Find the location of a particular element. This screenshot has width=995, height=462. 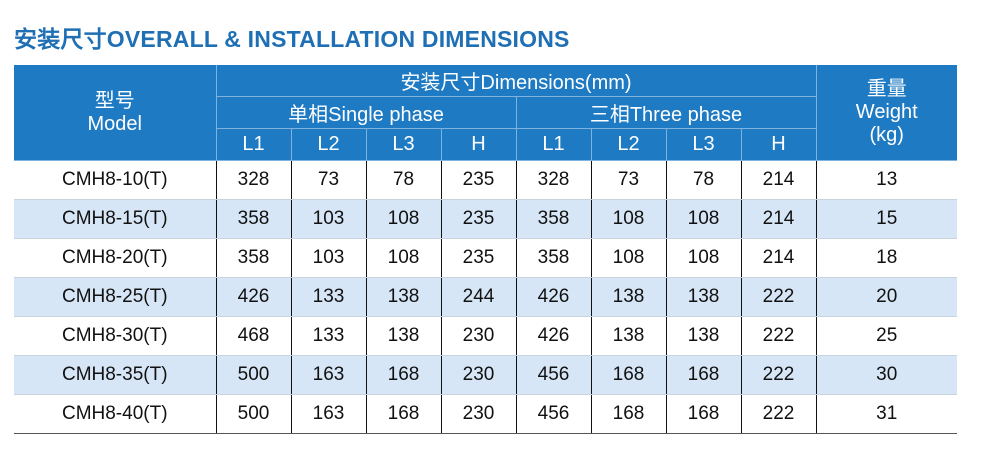

weight-cell: 30 is located at coordinates (886, 375).